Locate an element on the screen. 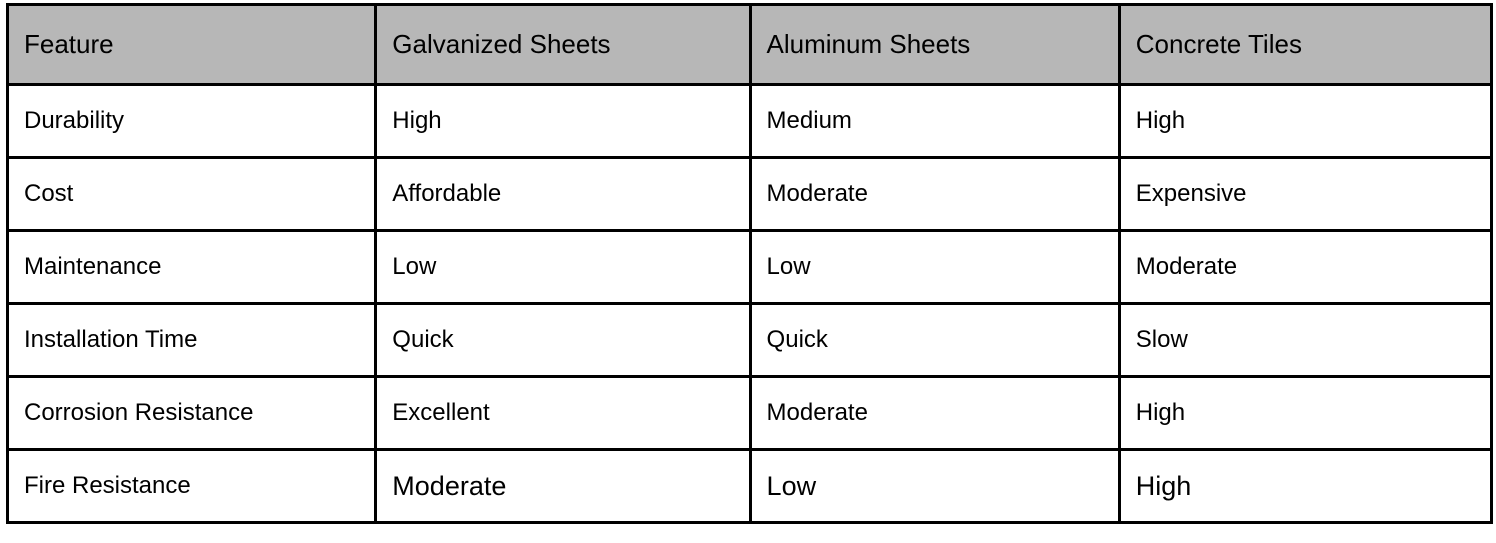 The image size is (1496, 543). header-cell: Galvanized Sheets is located at coordinates (563, 44).